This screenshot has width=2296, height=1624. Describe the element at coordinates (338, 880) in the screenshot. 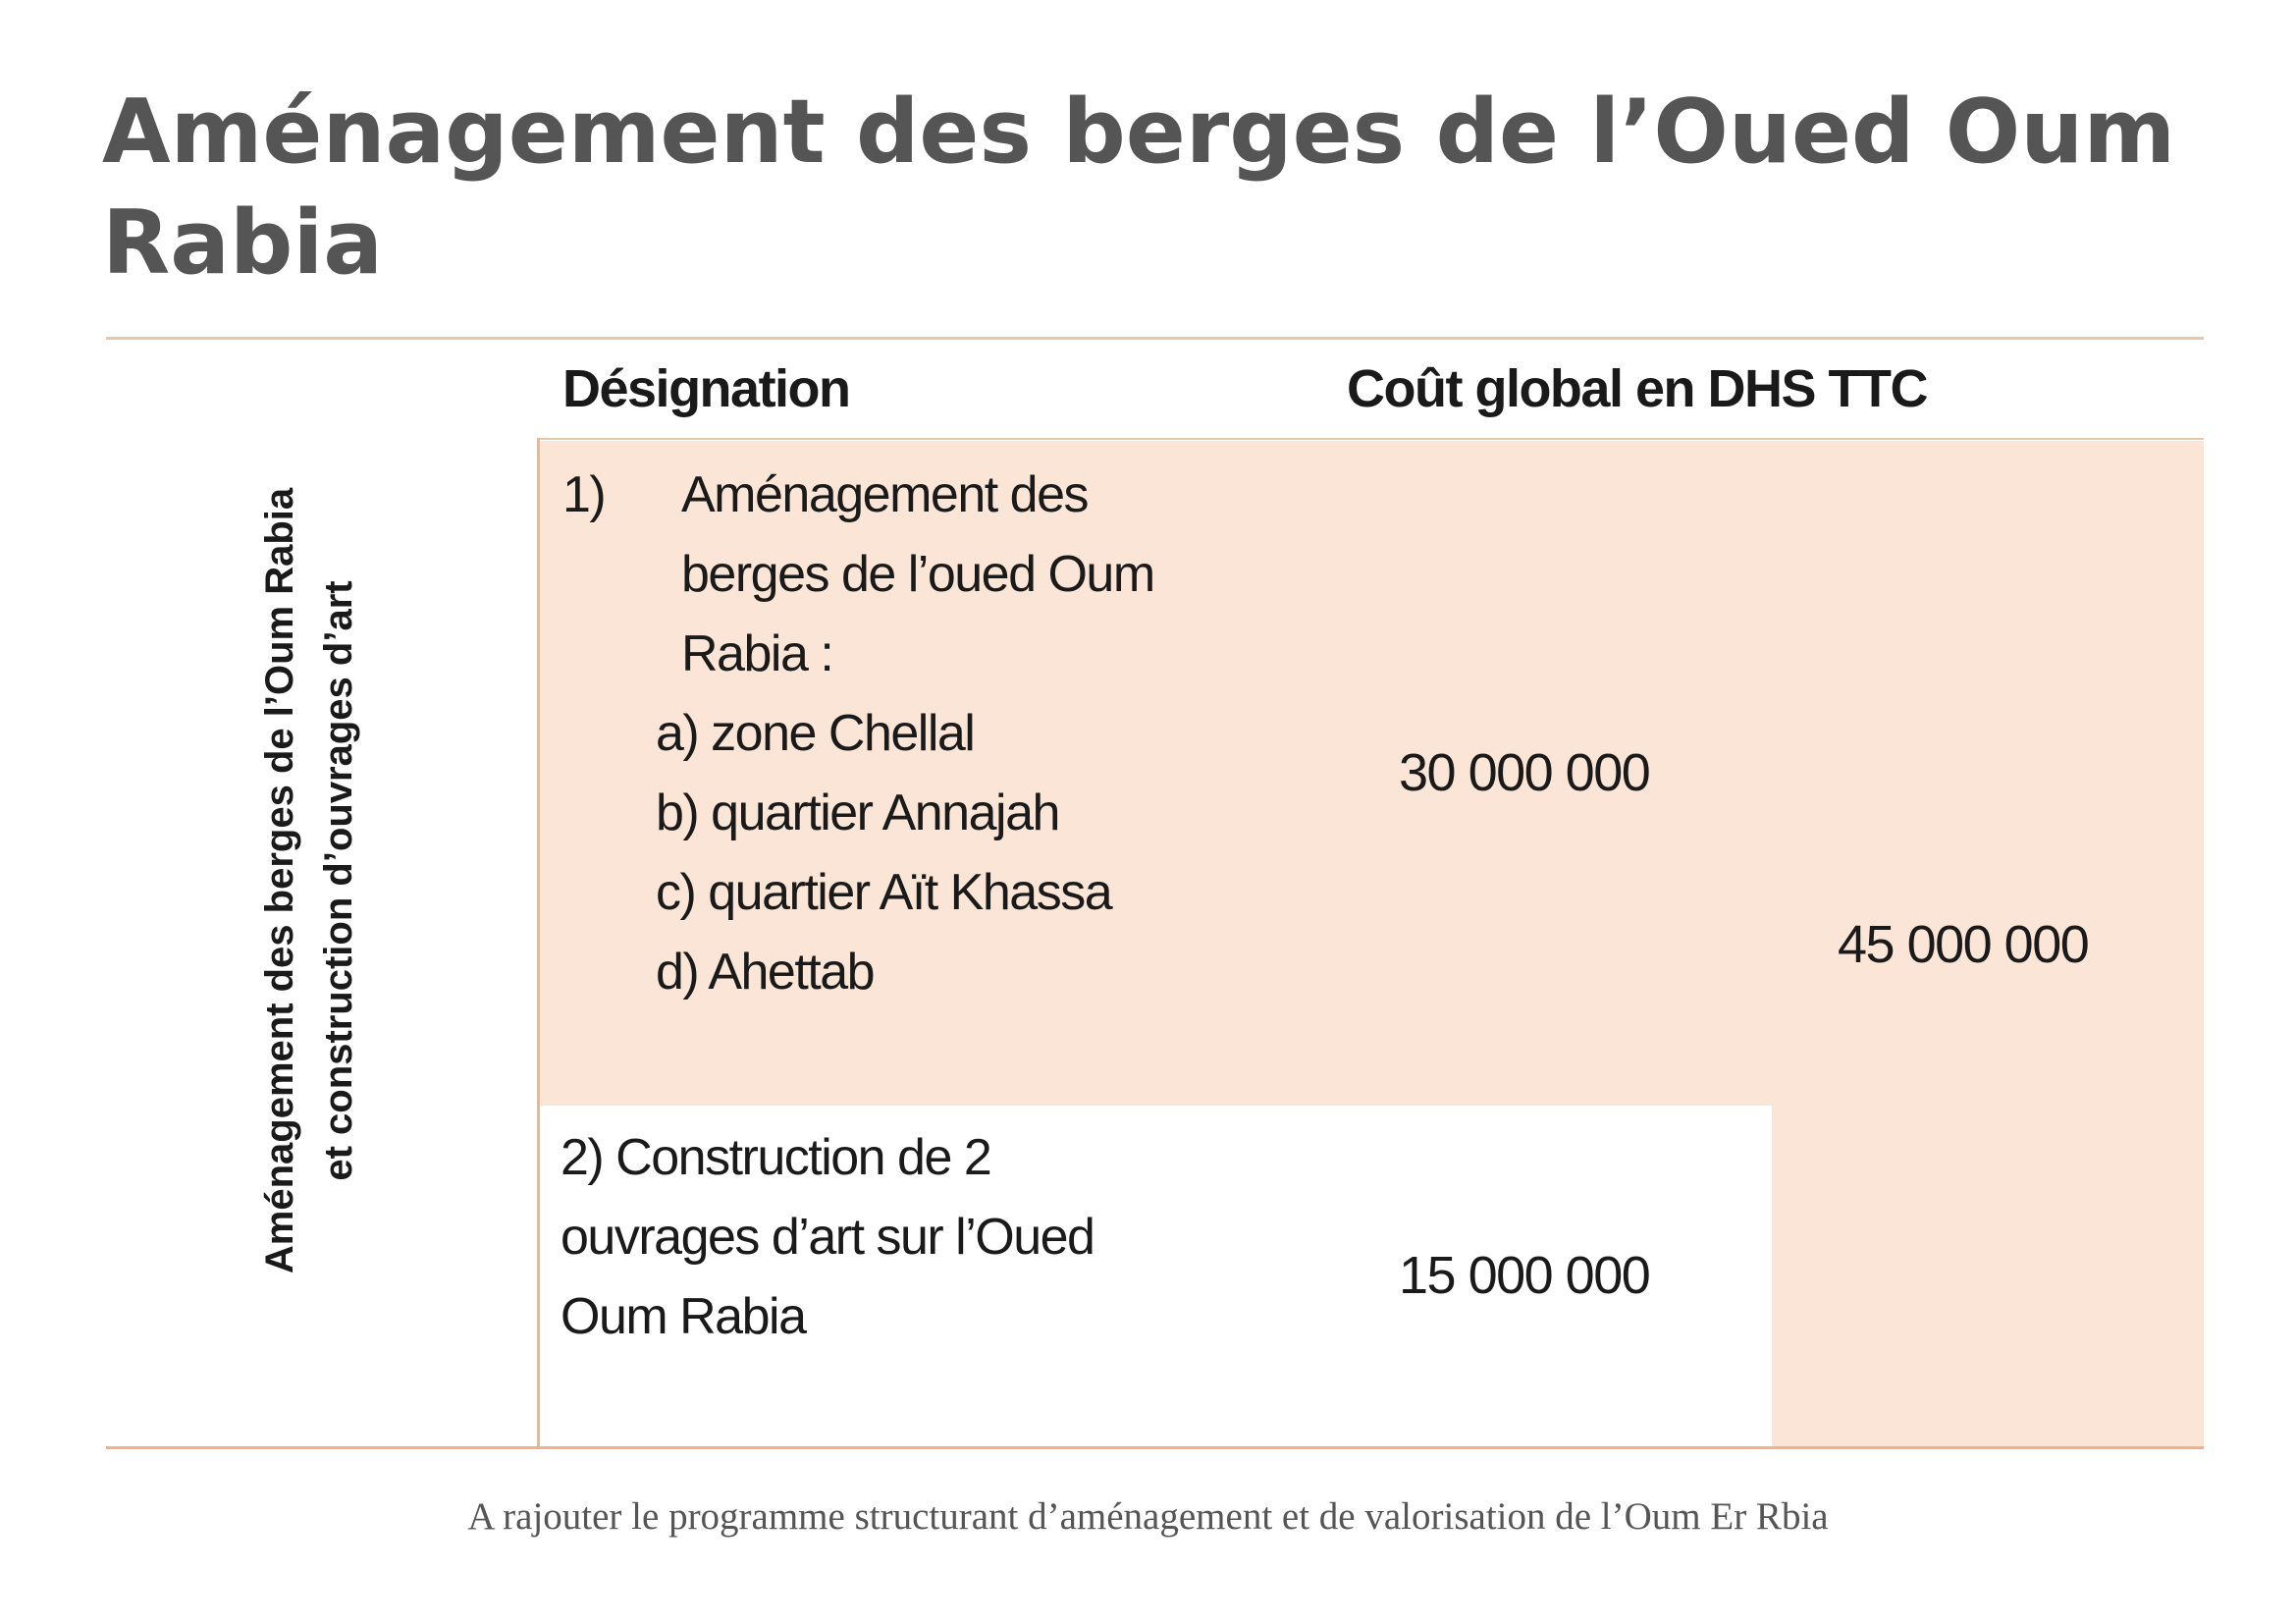

I see `row-header-line-2: et construction d’ouvrages d’art` at that location.